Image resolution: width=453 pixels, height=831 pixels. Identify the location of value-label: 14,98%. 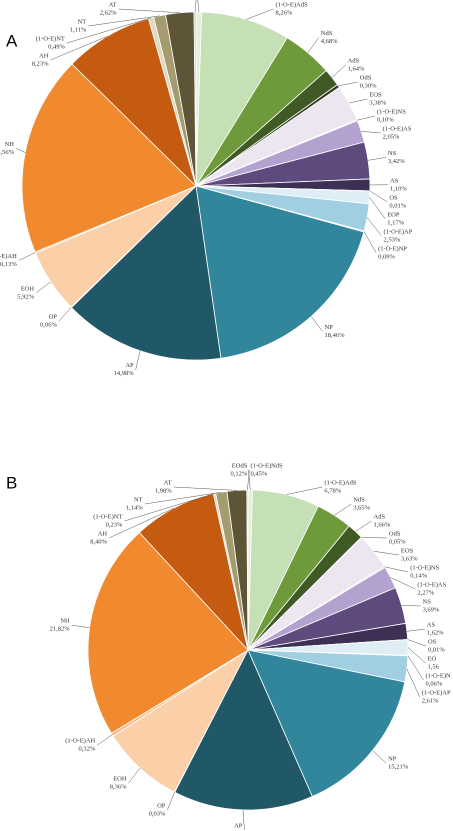
(124, 373).